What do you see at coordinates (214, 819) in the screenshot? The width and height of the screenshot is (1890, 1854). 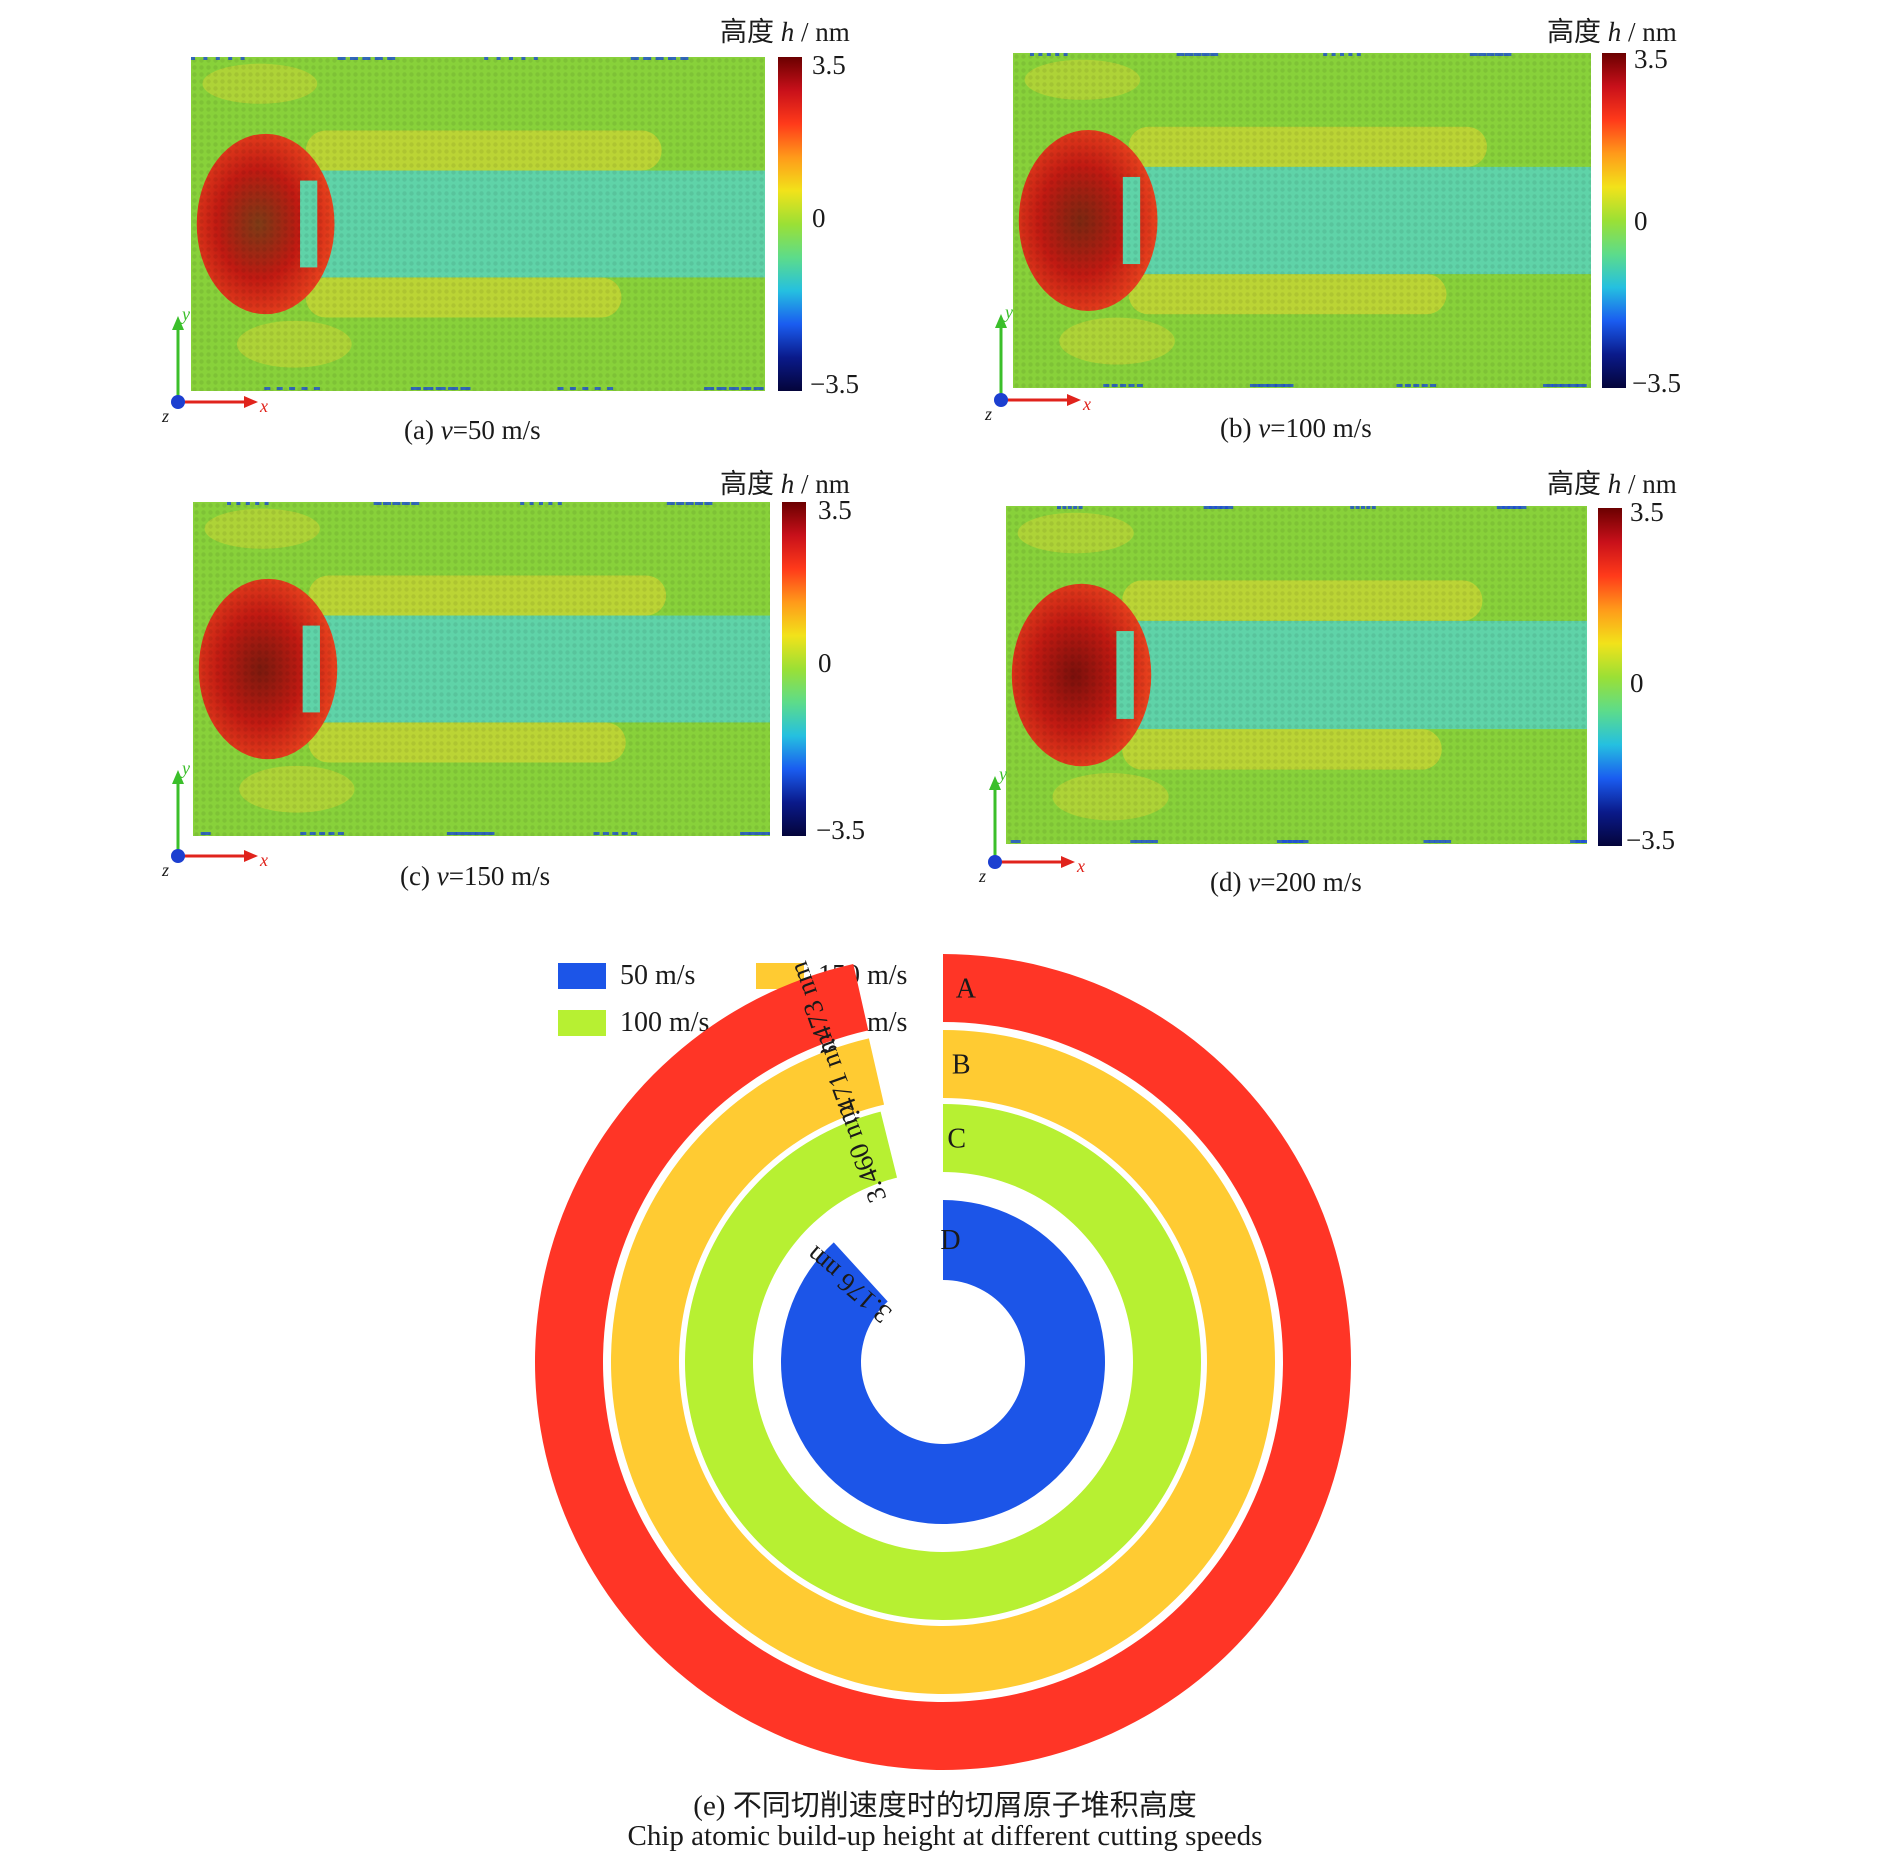 I see `axis-triad-c: y x z` at bounding box center [214, 819].